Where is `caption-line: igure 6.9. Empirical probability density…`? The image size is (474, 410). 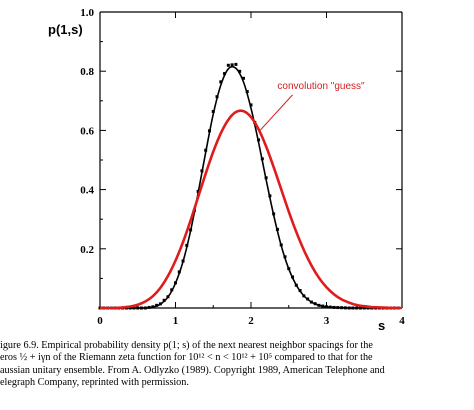 caption-line: igure 6.9. Empirical probability density… is located at coordinates (186, 345).